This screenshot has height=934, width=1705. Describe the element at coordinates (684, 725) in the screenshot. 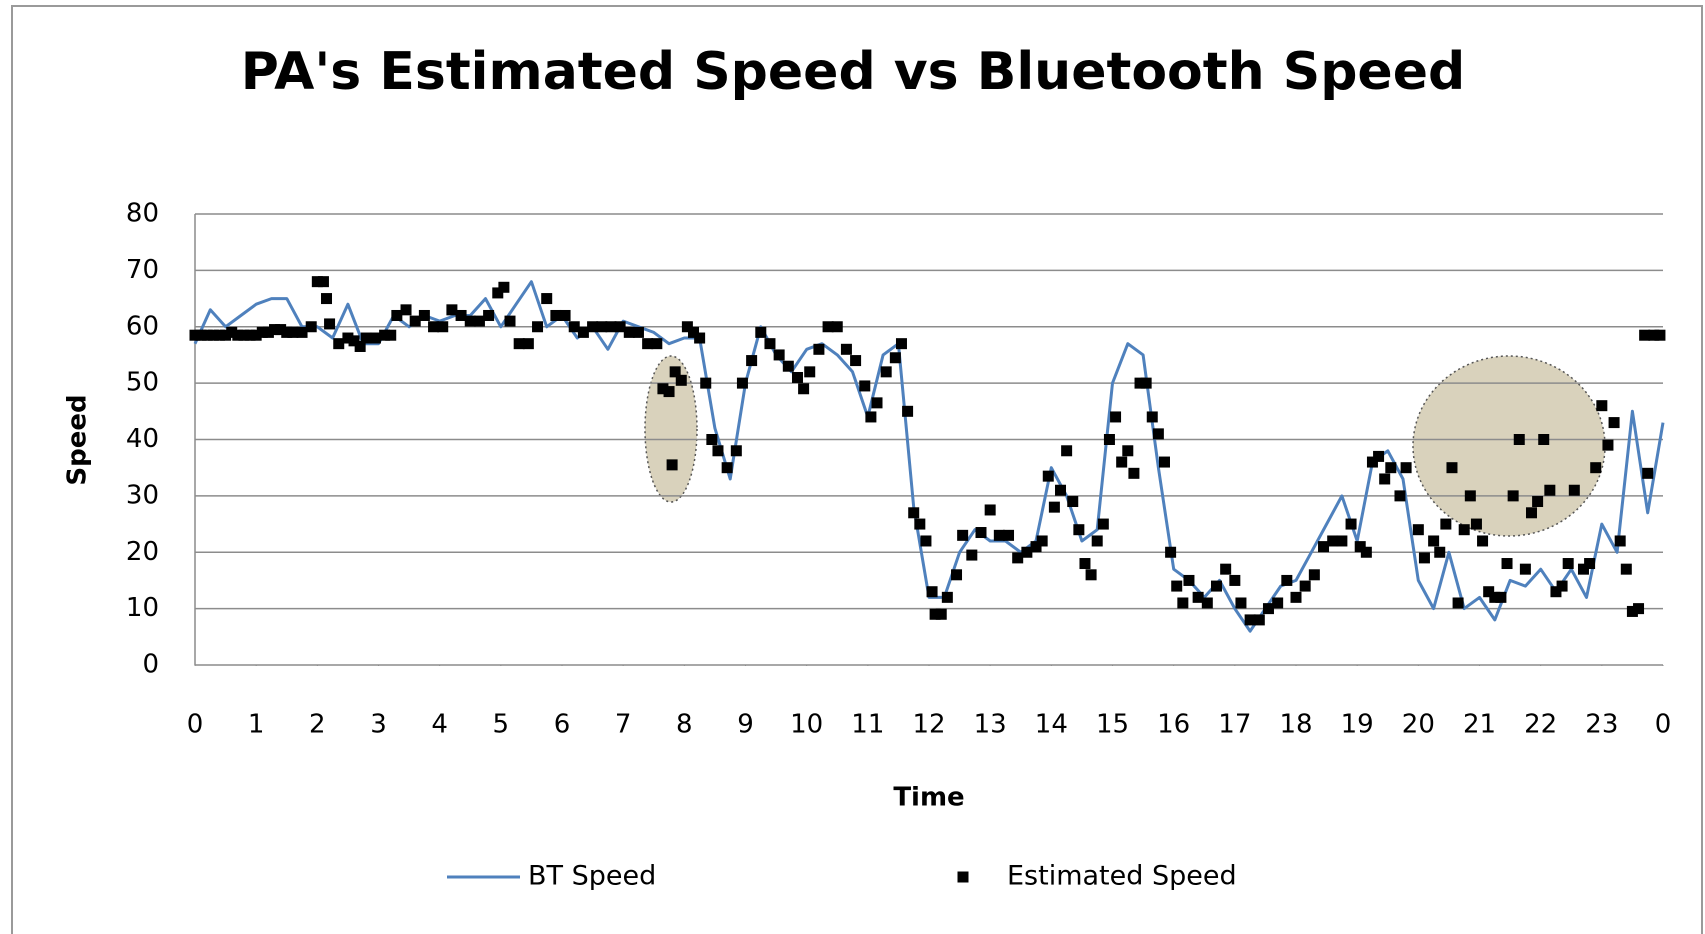

I see `x-tick-label: 8` at that location.